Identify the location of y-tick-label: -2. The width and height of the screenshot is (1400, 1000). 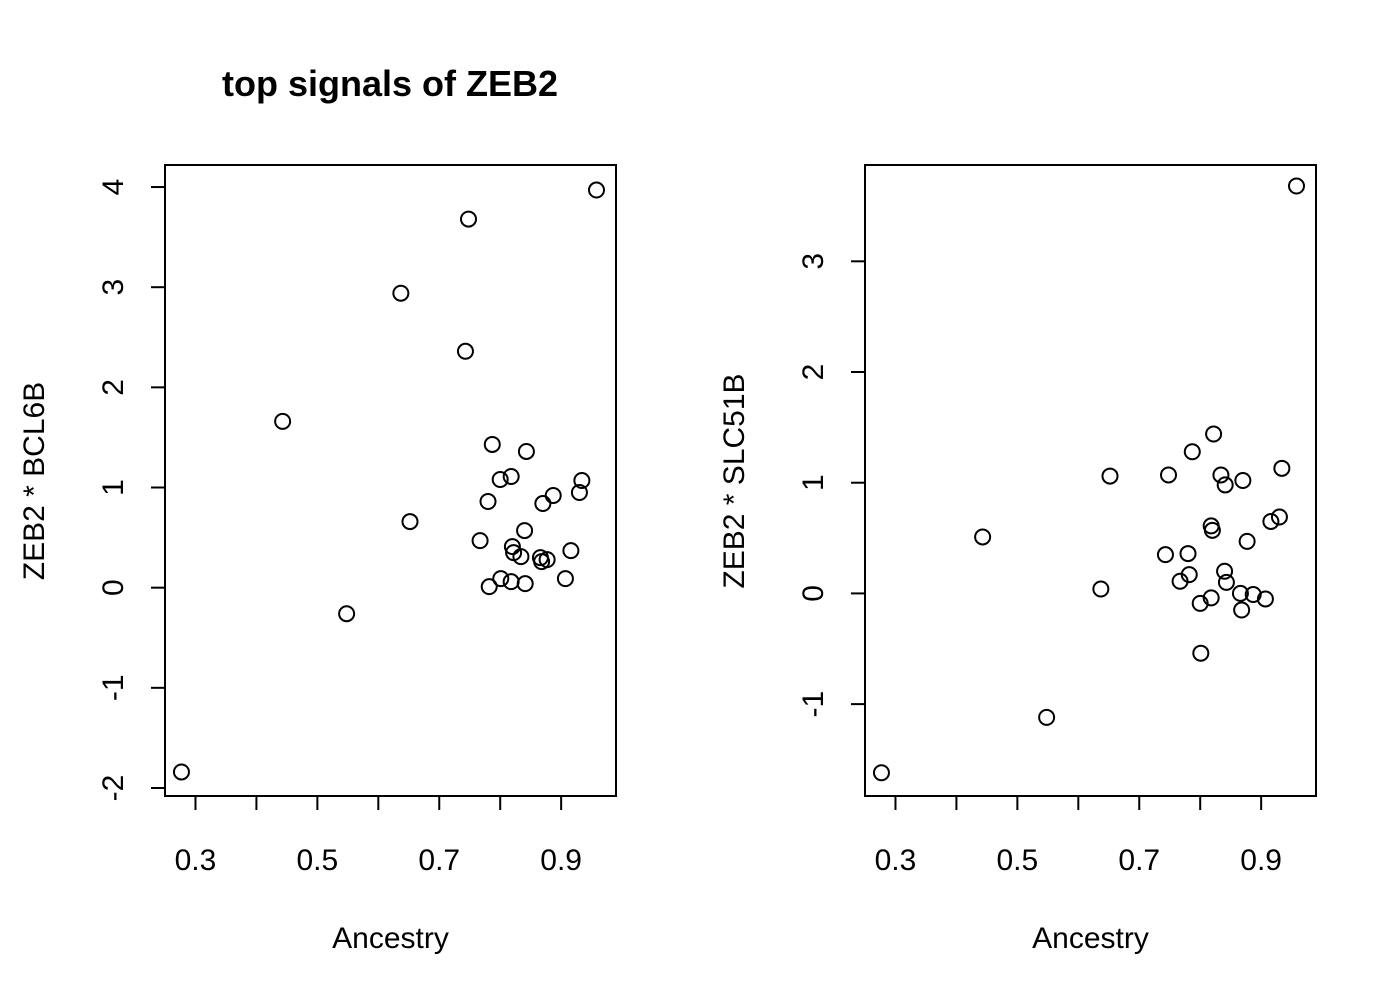
(113, 788).